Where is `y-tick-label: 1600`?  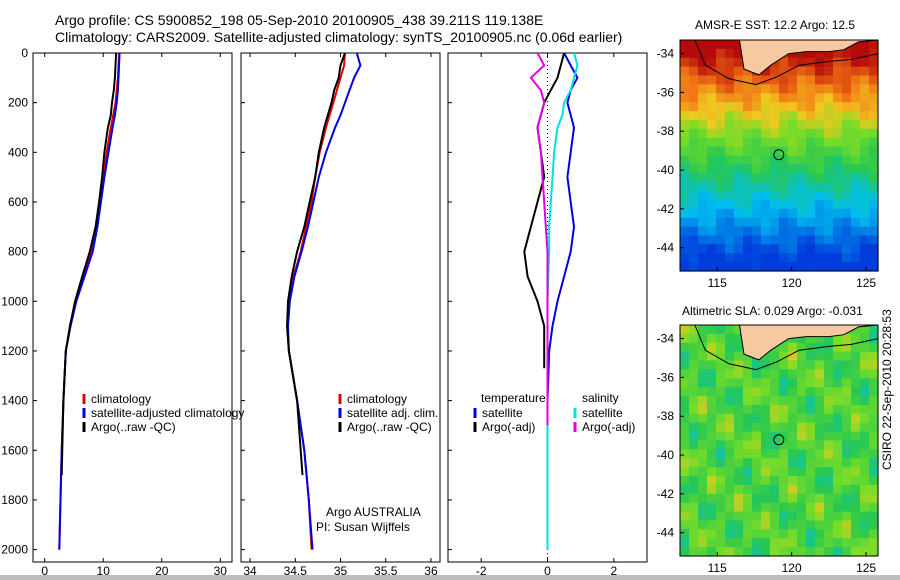 y-tick-label: 1600 is located at coordinates (14, 450).